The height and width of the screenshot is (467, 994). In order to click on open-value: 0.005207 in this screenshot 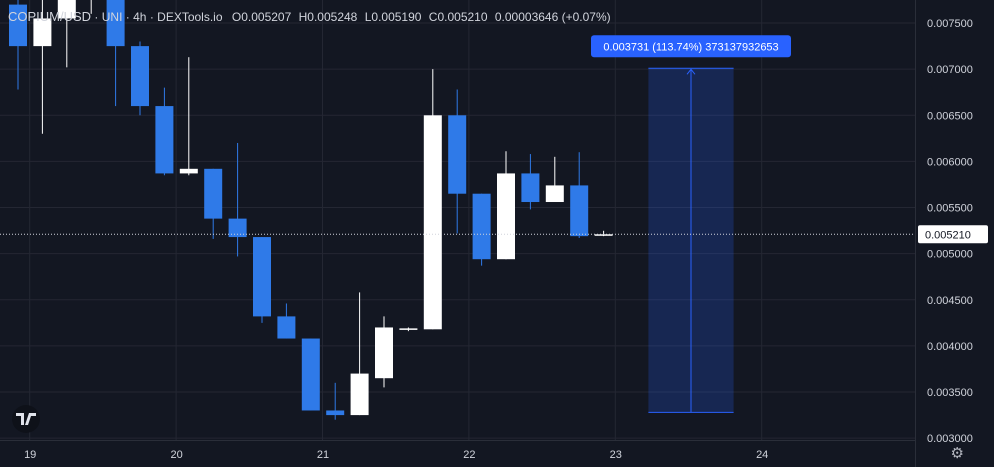, I will do `click(266, 17)`.